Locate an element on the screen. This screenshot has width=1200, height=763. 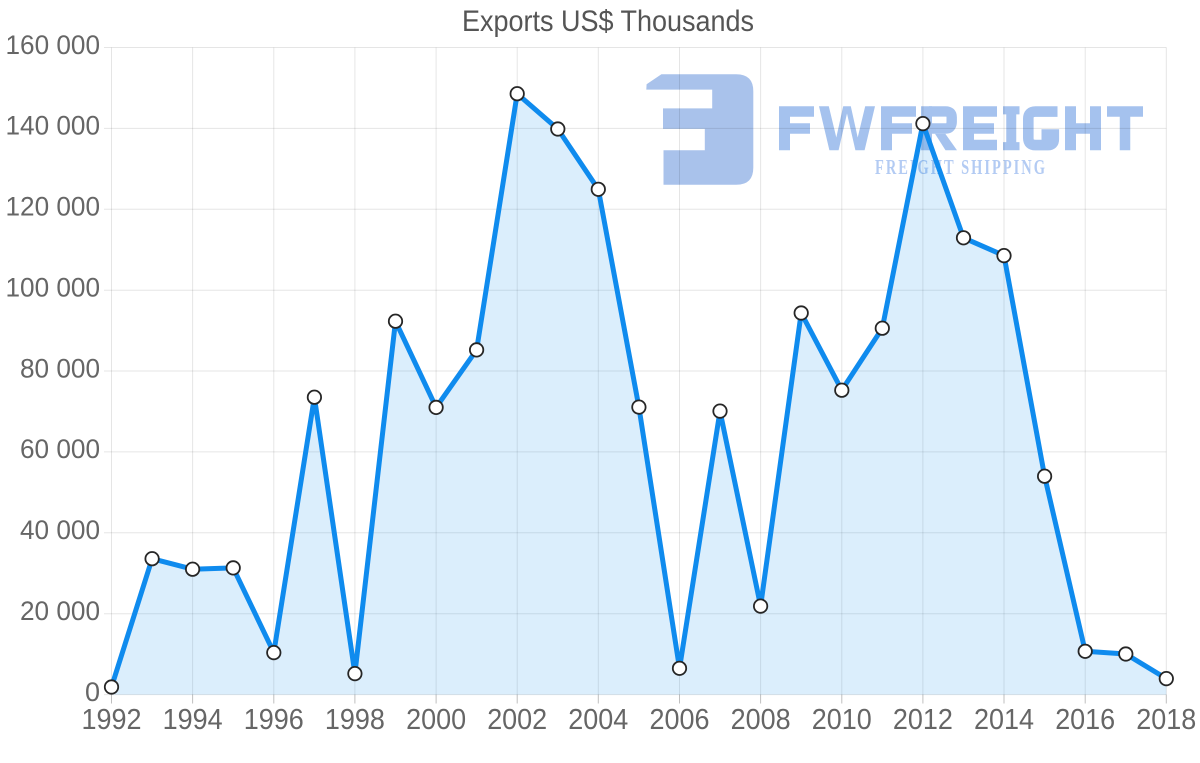
svg-text: 160 000 is located at coordinates (53, 45).